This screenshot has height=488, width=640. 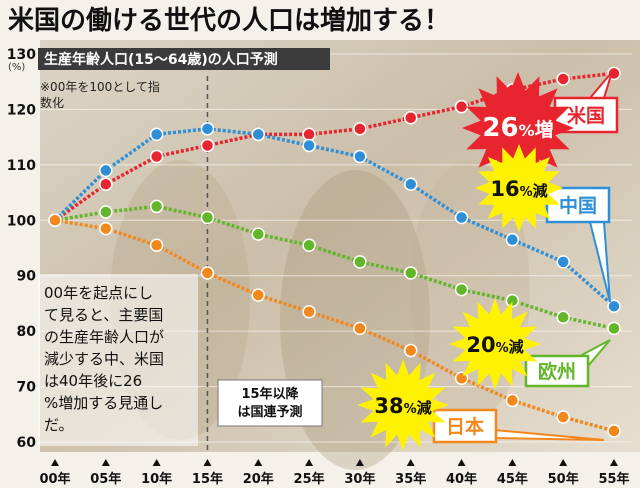 I want to click on subtitle: 生産年齢人口(15〜64歳)の人口予測, so click(x=161, y=59).